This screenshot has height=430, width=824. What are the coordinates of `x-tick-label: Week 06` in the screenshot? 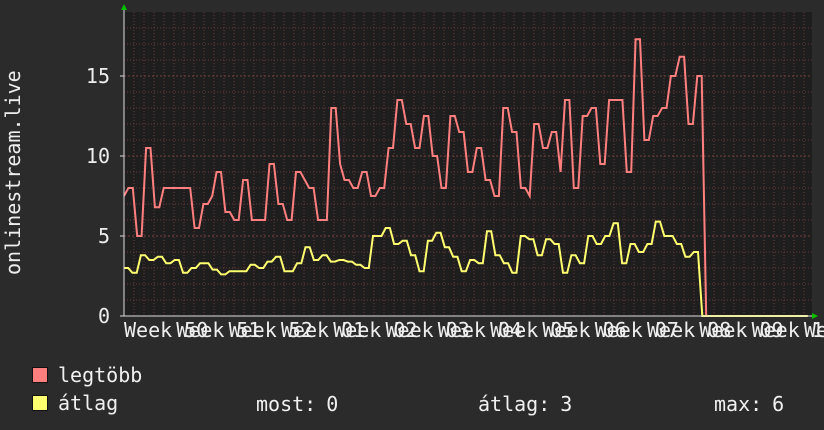 It's located at (584, 330).